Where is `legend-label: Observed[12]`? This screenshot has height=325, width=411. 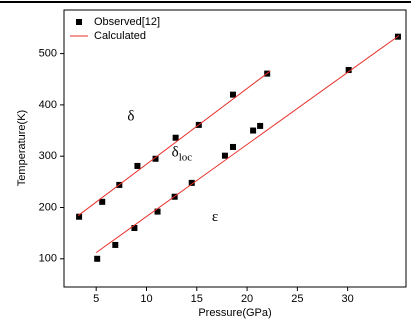 legend-label: Observed[12] is located at coordinates (127, 22).